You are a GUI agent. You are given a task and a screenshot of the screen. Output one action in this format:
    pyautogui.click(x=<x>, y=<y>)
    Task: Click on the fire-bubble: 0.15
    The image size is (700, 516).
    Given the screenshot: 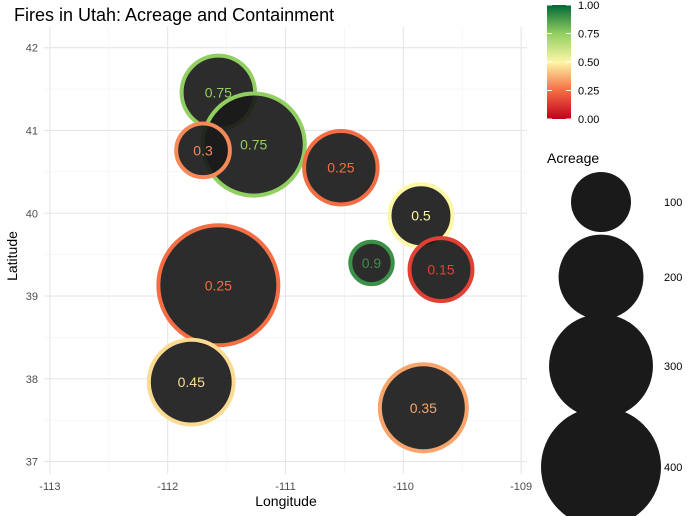 What is the action you would take?
    pyautogui.click(x=441, y=270)
    